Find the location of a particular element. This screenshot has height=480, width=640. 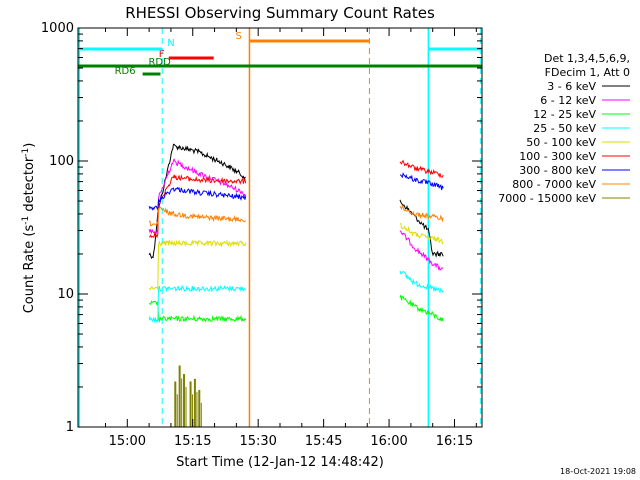

flag-label-rdd: RDD is located at coordinates (159, 62).